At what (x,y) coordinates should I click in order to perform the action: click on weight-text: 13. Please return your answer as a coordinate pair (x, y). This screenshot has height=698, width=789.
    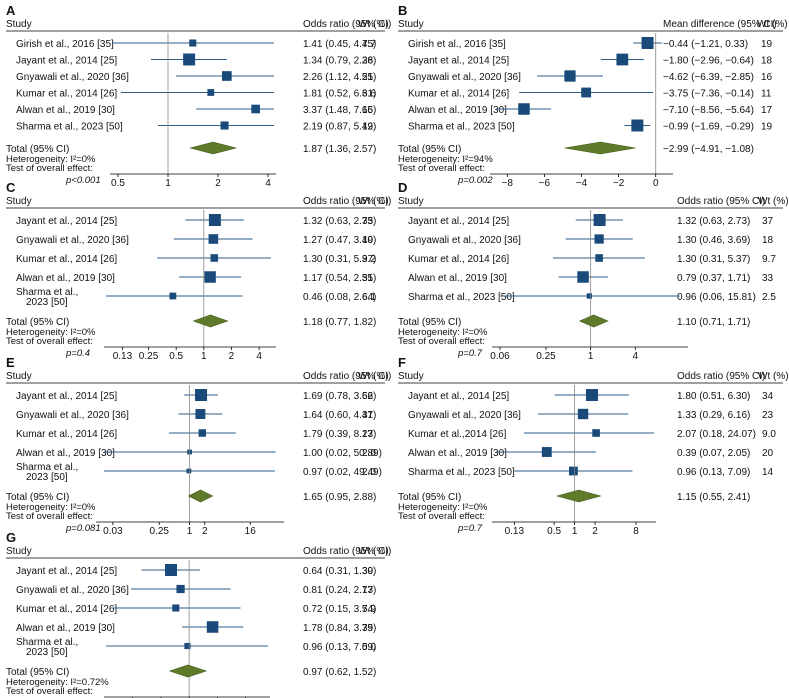
    Looking at the image, I should click on (368, 434).